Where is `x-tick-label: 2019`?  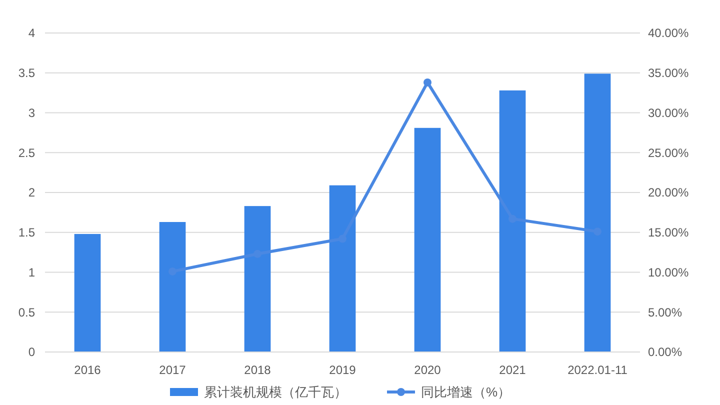
x-tick-label: 2019 is located at coordinates (342, 370).